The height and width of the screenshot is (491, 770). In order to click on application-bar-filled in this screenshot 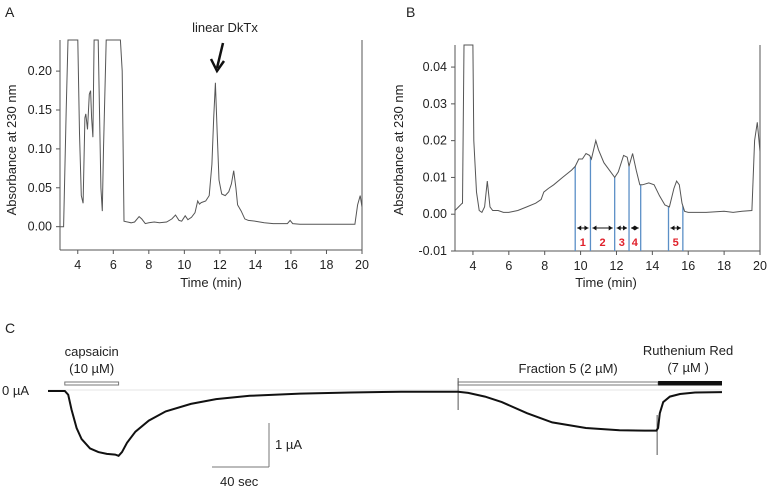, I will do `click(690, 383)`.